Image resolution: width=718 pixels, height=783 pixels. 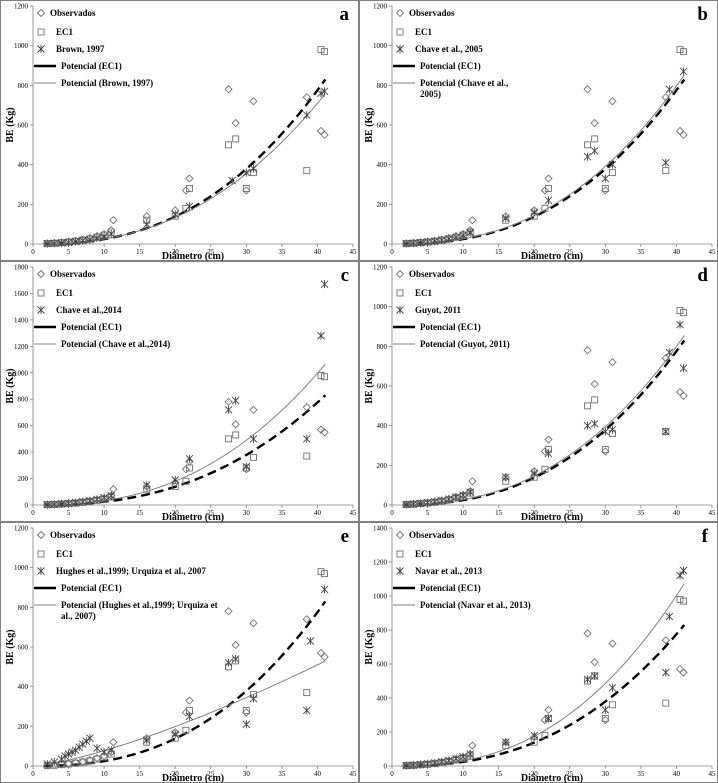 What do you see at coordinates (606, 252) in the screenshot?
I see `x-tick-label: 30` at bounding box center [606, 252].